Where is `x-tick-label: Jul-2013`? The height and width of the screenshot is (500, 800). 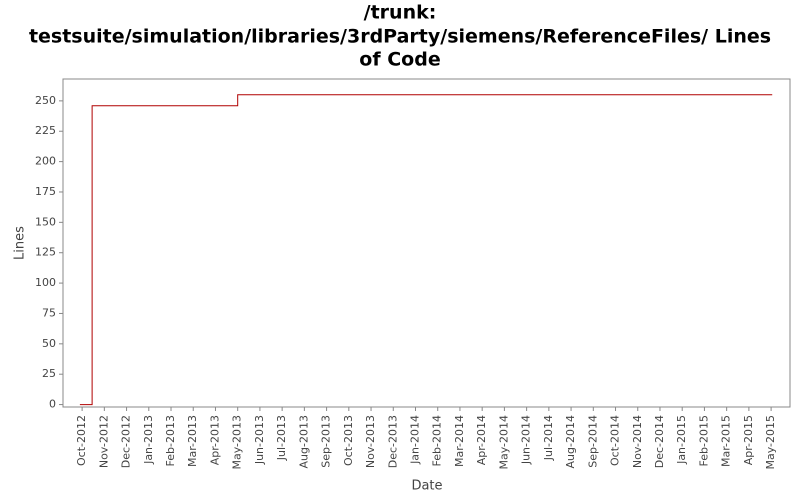 x-tick-label: Jul-2013 is located at coordinates (281, 438).